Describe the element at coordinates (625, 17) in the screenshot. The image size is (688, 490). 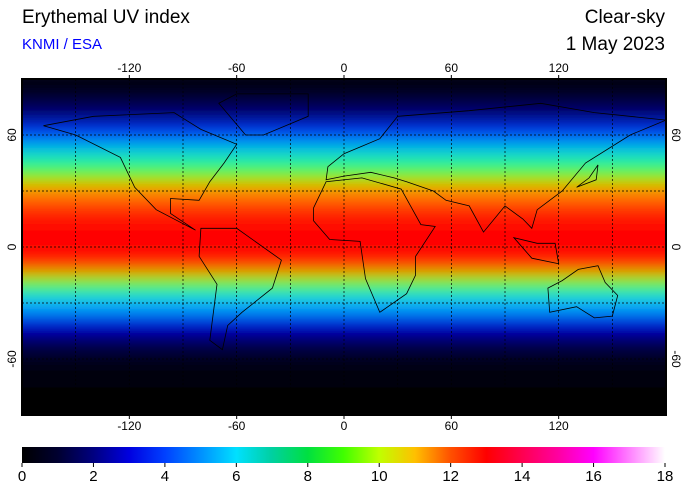
I see `mode: Clear-sky` at that location.